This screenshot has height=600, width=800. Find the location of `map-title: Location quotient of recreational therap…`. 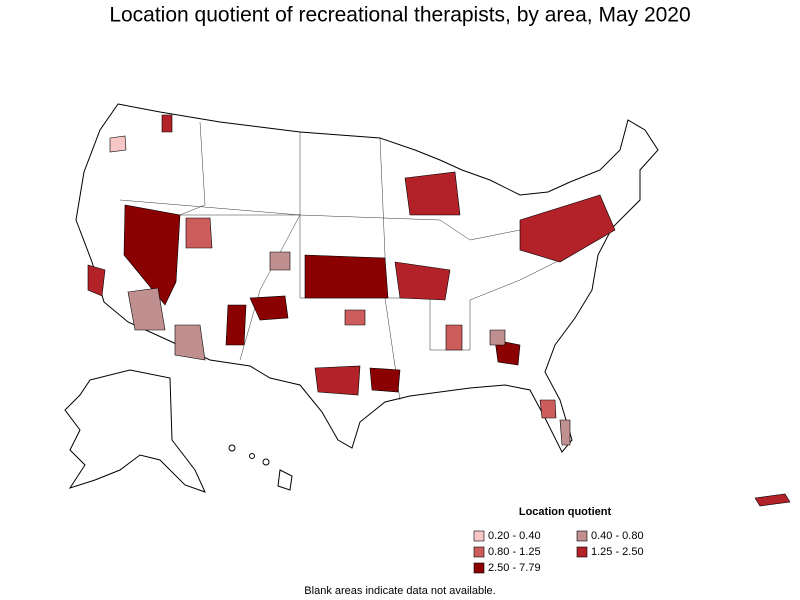

map-title: Location quotient of recreational therap… is located at coordinates (399, 15).